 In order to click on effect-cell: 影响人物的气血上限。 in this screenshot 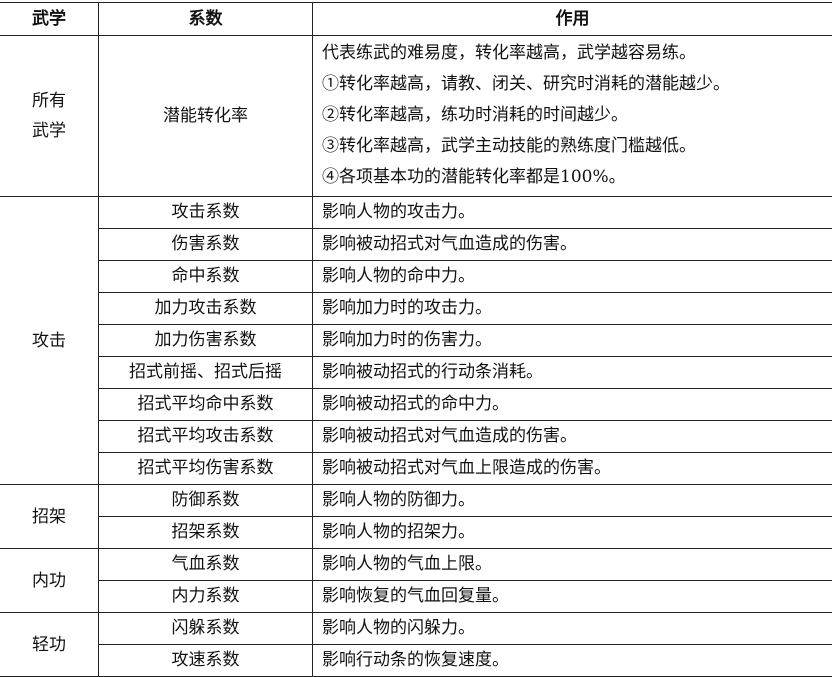, I will do `click(572, 565)`.